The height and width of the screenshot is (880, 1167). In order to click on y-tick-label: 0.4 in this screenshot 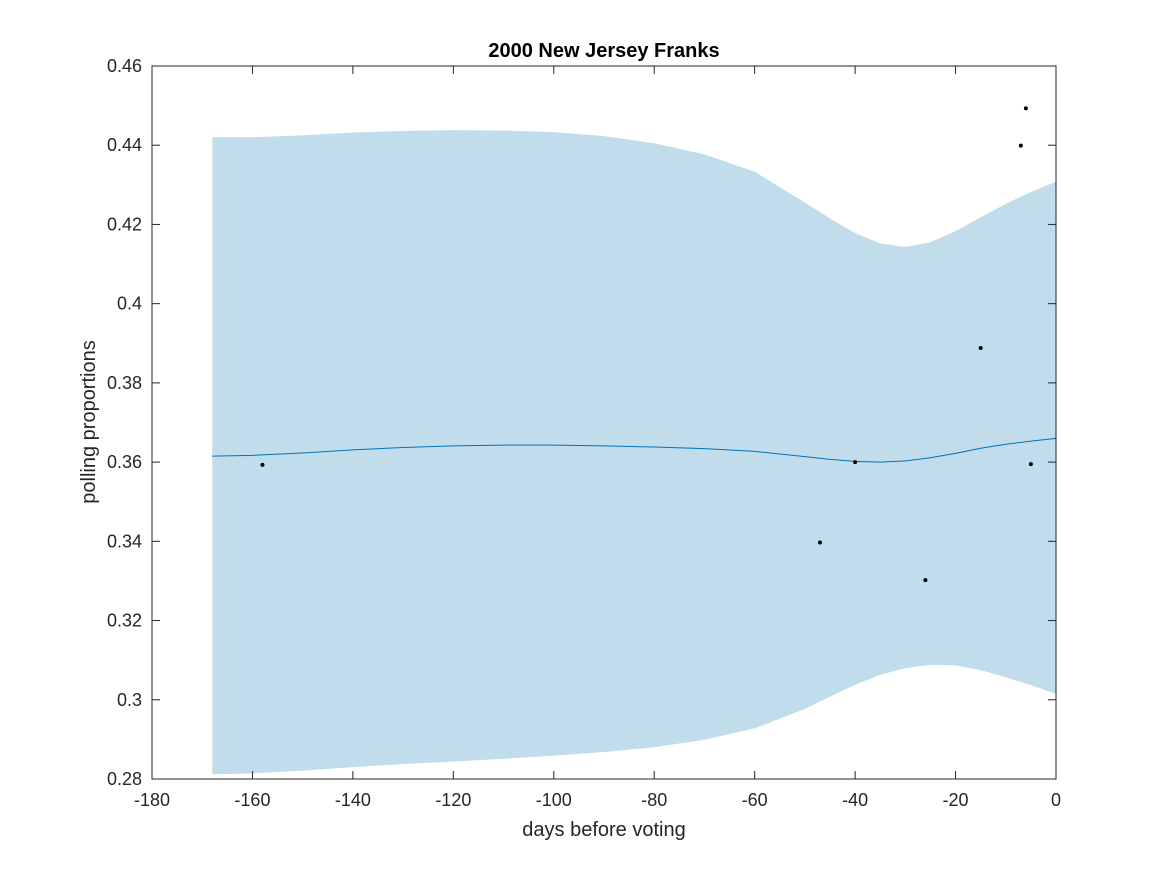, I will do `click(129, 304)`.